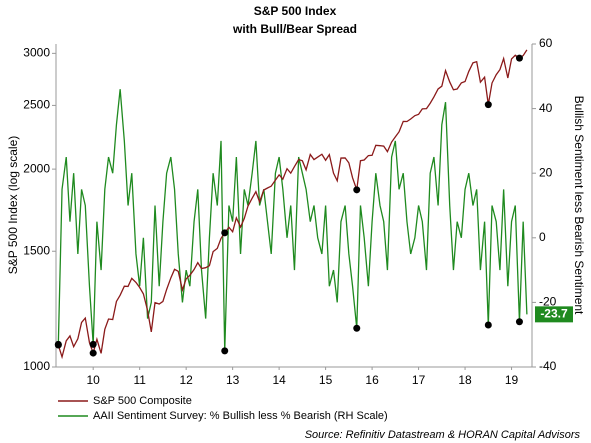  I want to click on x-tick-label: 16, so click(372, 380).